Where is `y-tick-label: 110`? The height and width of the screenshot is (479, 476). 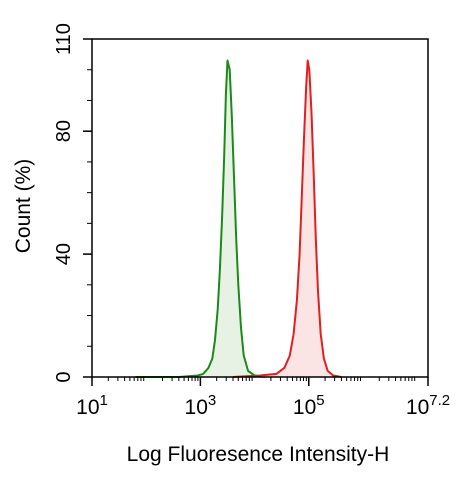
y-tick-label: 110 is located at coordinates (64, 39).